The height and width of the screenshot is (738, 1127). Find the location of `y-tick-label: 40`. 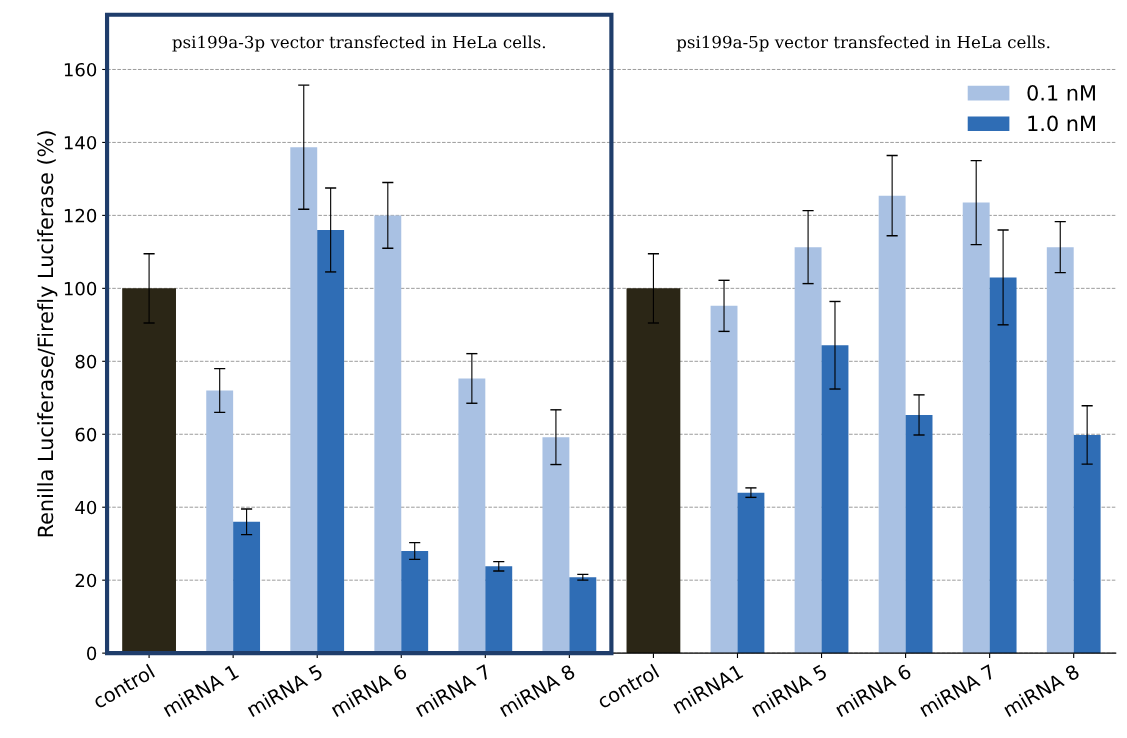

y-tick-label: 40 is located at coordinates (86, 507).